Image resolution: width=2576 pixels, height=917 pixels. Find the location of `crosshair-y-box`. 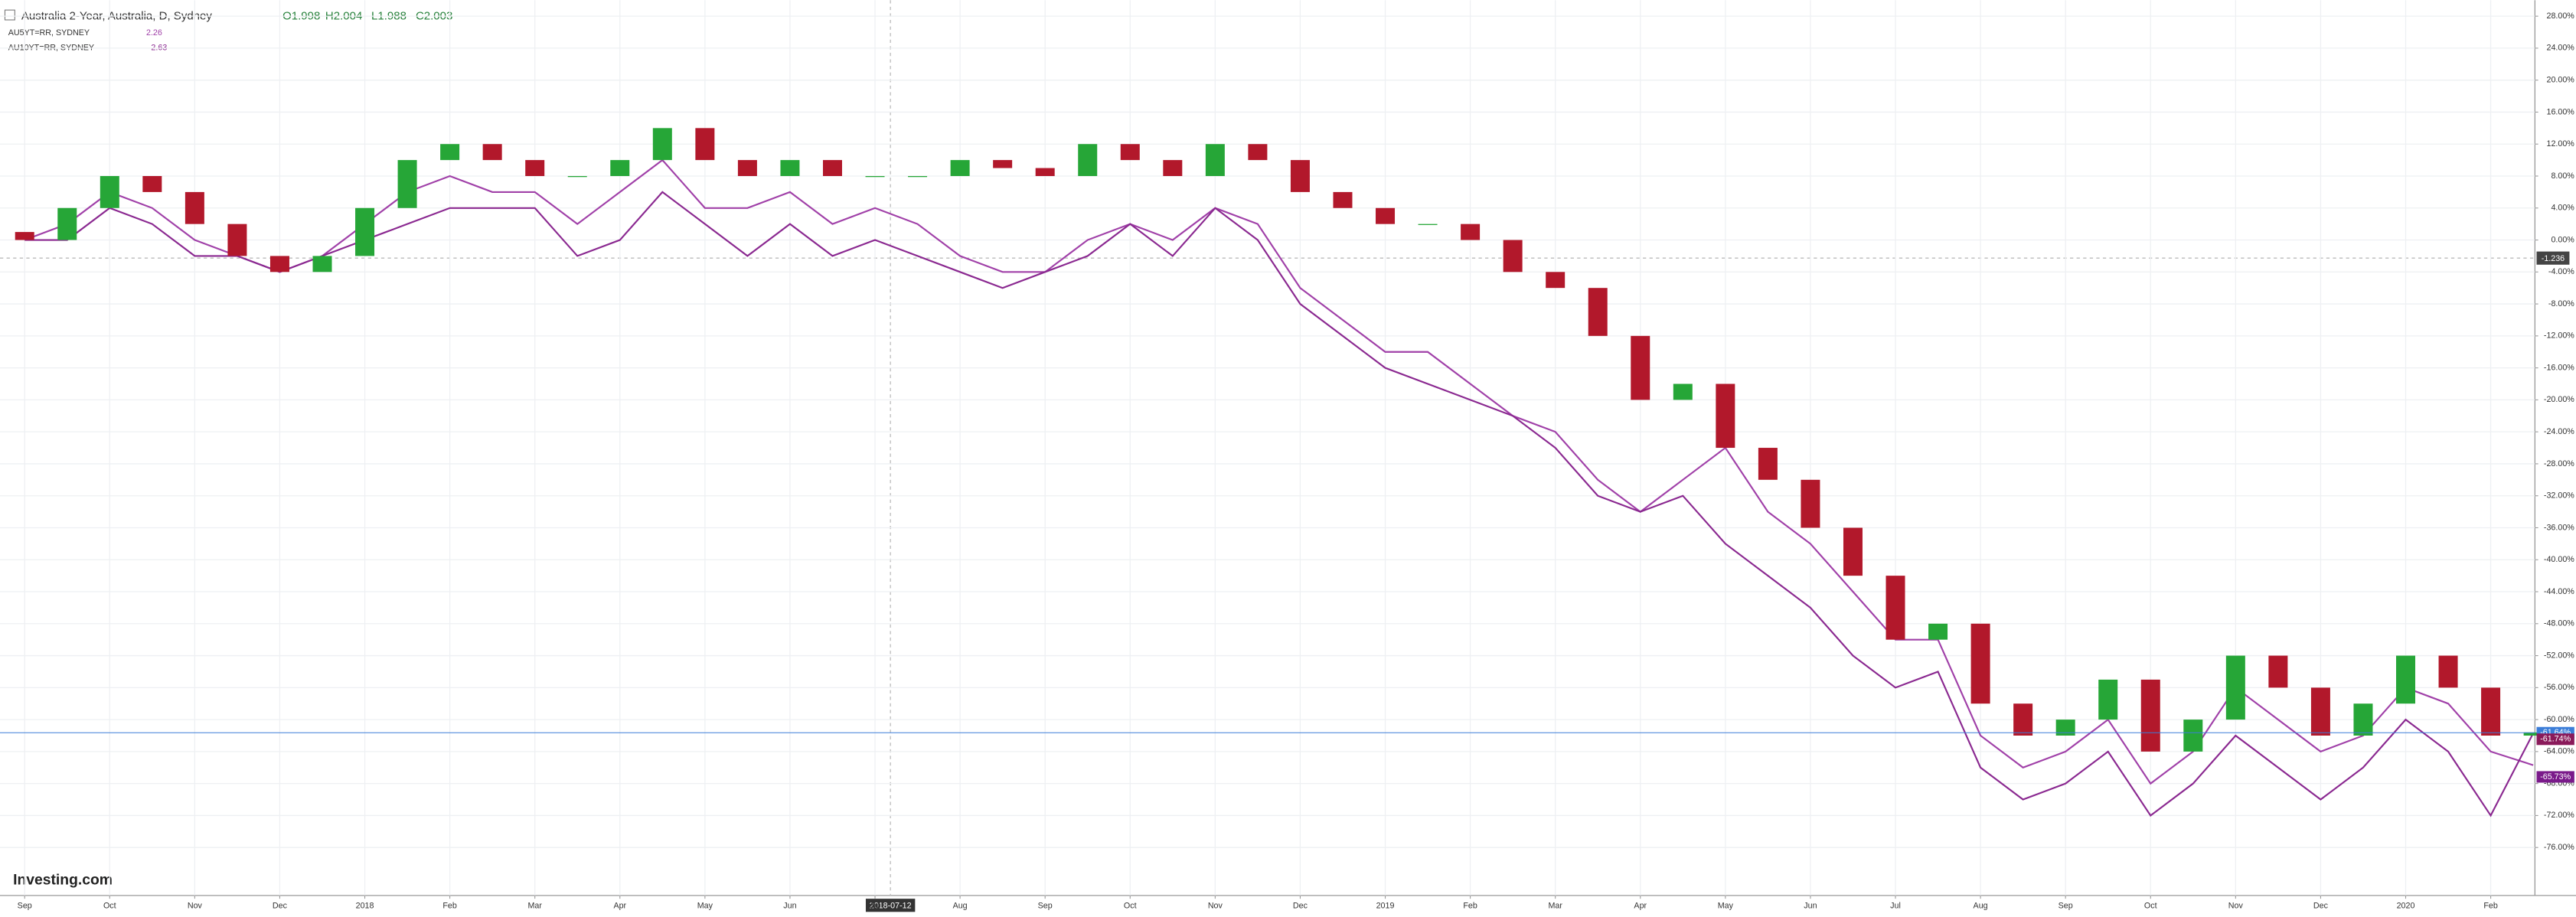

crosshair-y-box is located at coordinates (2553, 258).